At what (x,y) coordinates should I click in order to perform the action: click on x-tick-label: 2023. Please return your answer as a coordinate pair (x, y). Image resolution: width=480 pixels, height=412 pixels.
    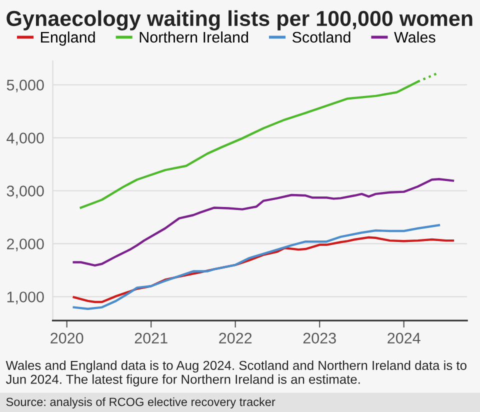
    Looking at the image, I should click on (319, 338).